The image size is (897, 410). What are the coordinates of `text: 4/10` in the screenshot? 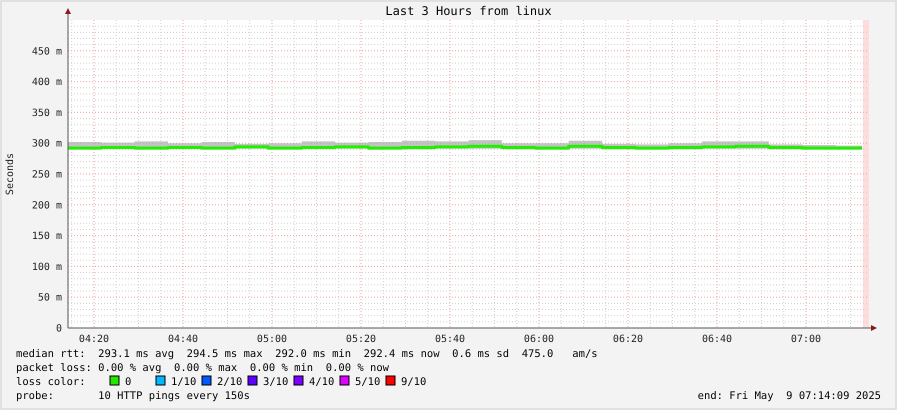 It's located at (321, 382).